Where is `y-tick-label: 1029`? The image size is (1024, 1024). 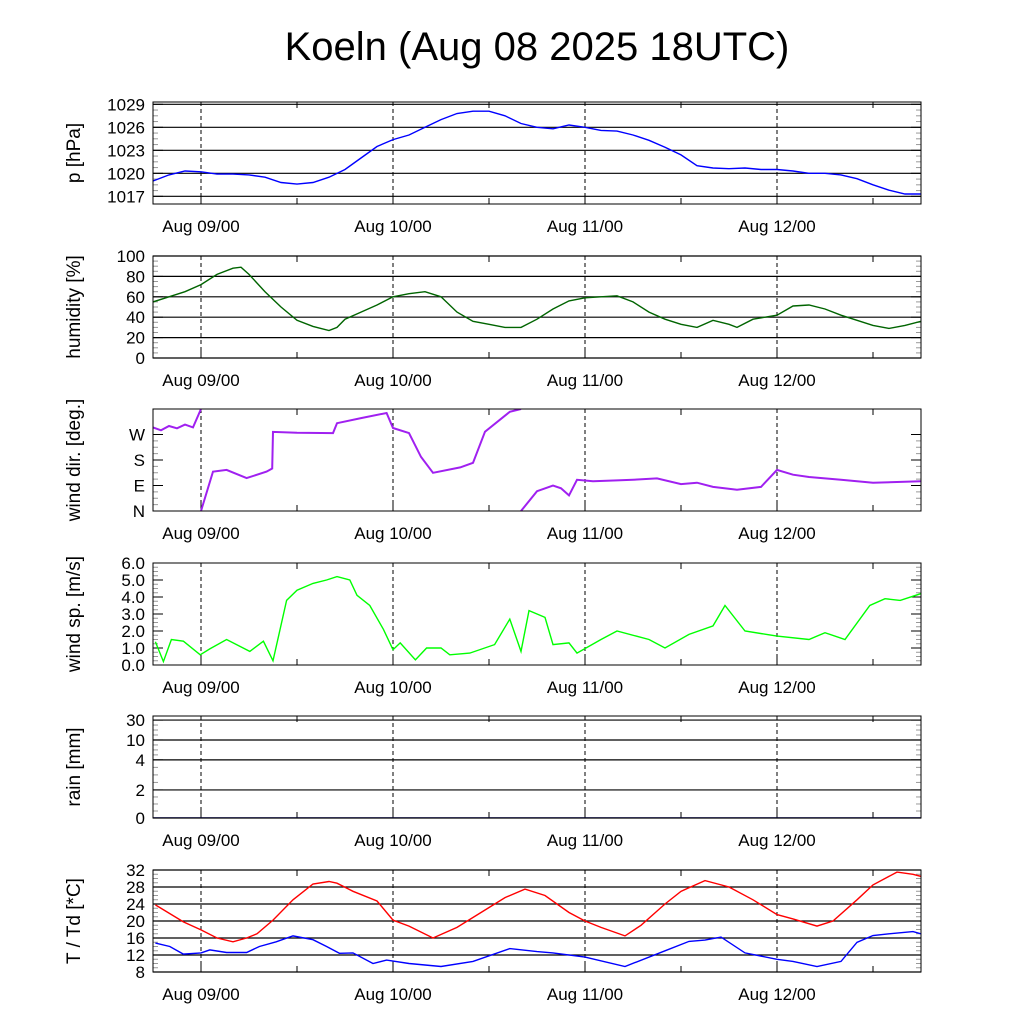 y-tick-label: 1029 is located at coordinates (126, 104).